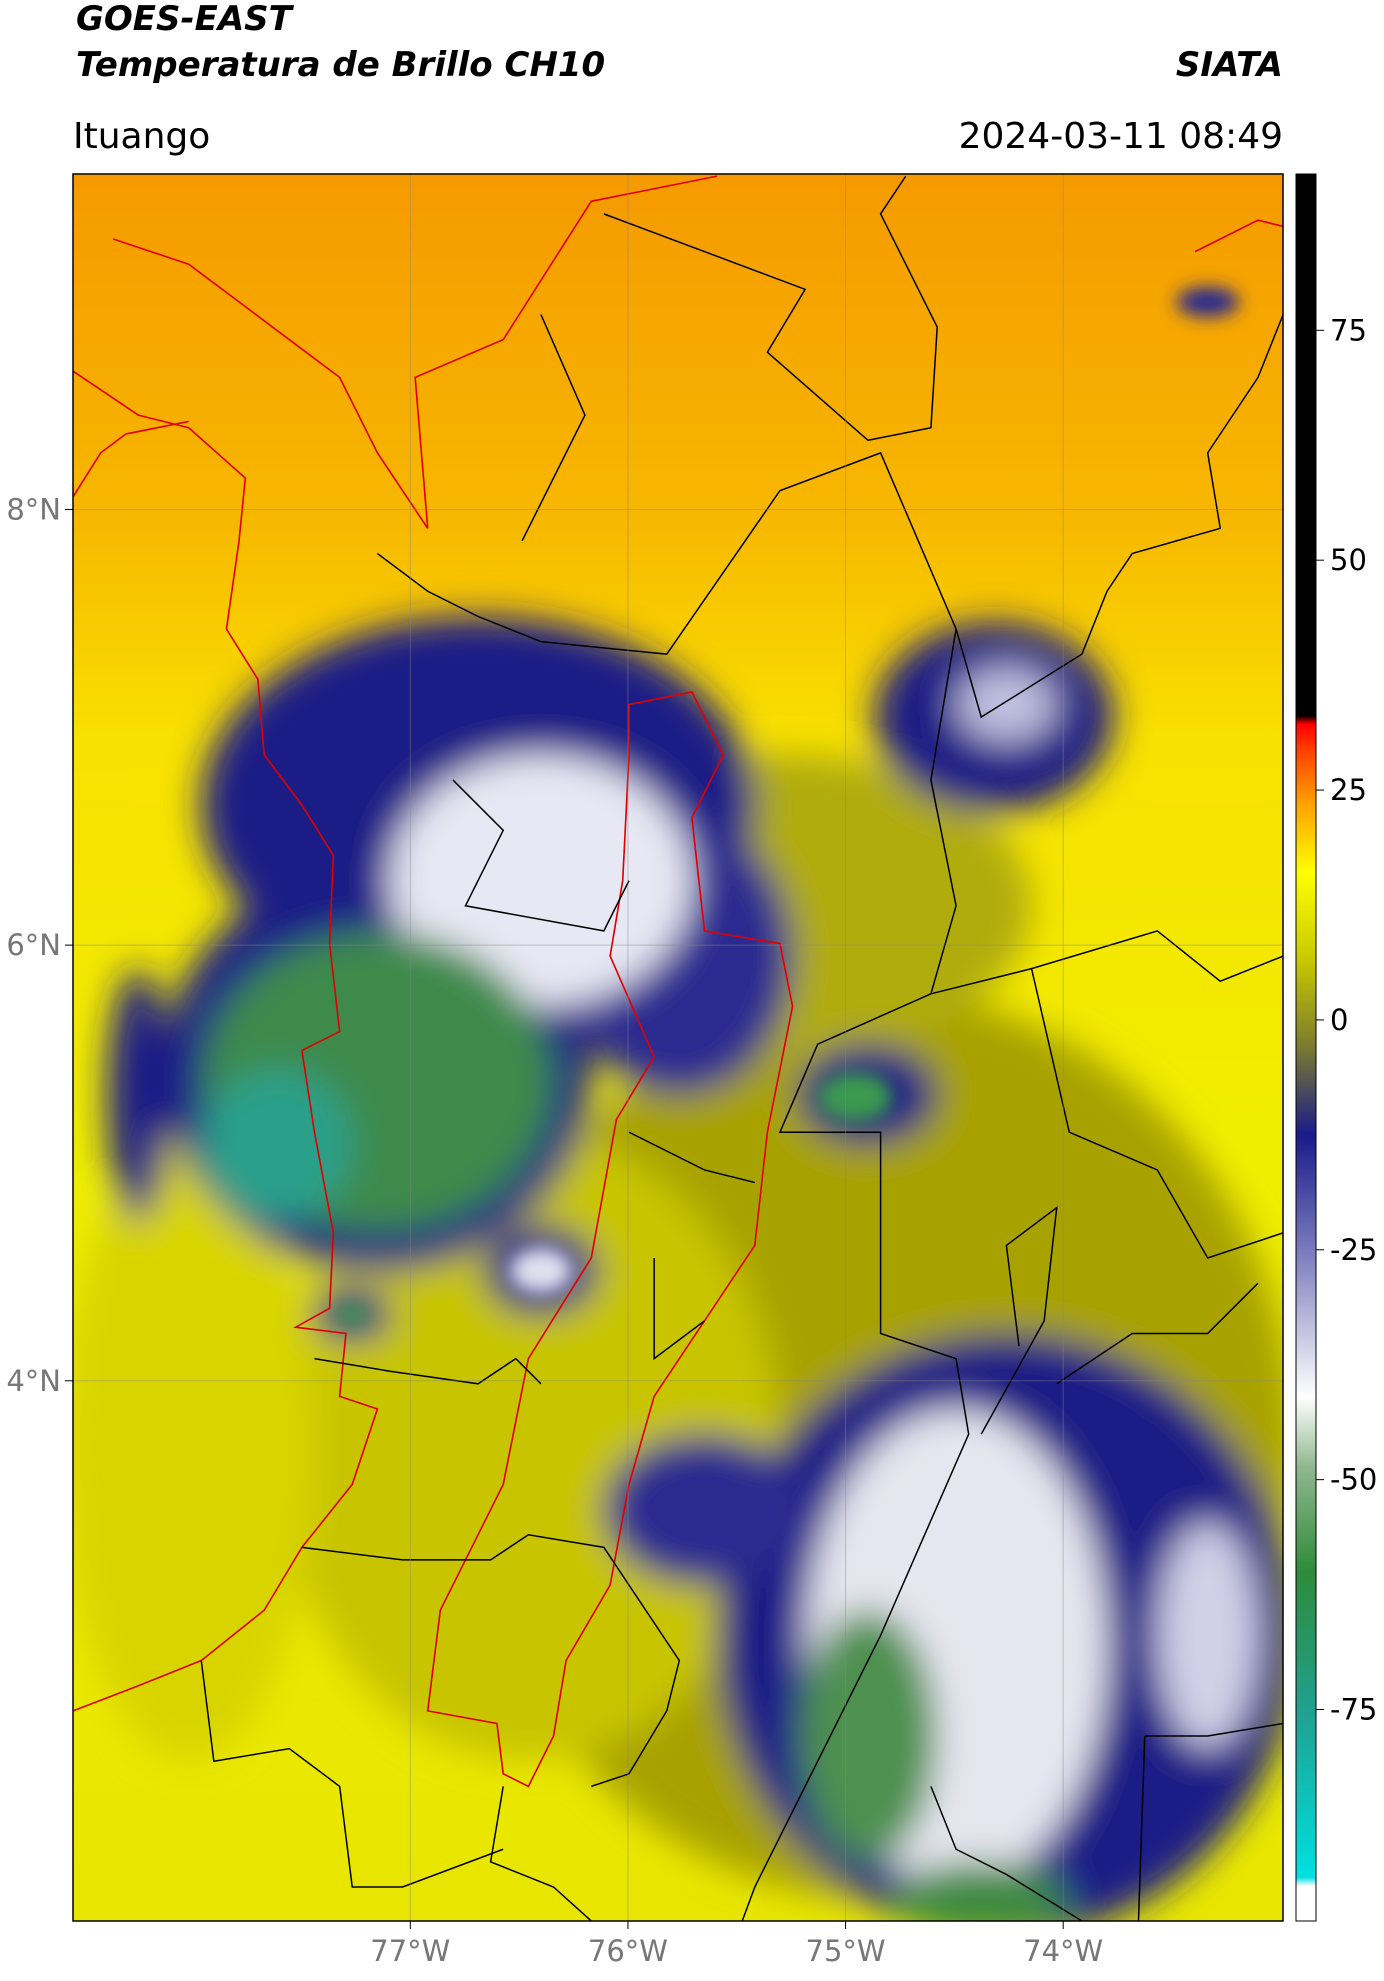 The image size is (1384, 1981). Describe the element at coordinates (33, 1381) in the screenshot. I see `y-tick-label: 4°N` at that location.